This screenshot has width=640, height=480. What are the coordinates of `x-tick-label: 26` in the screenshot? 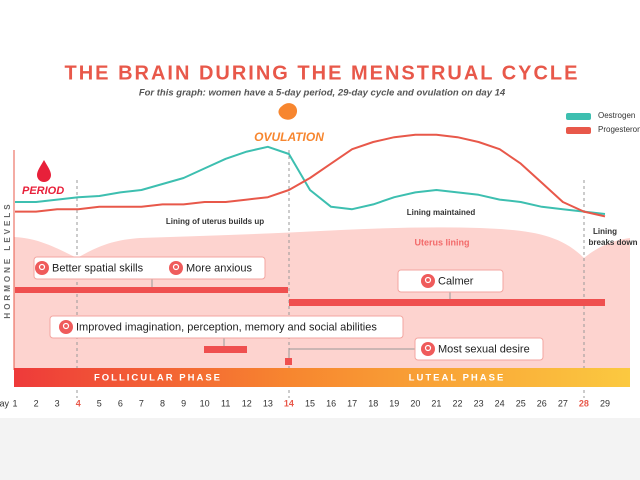 It's located at (542, 403).